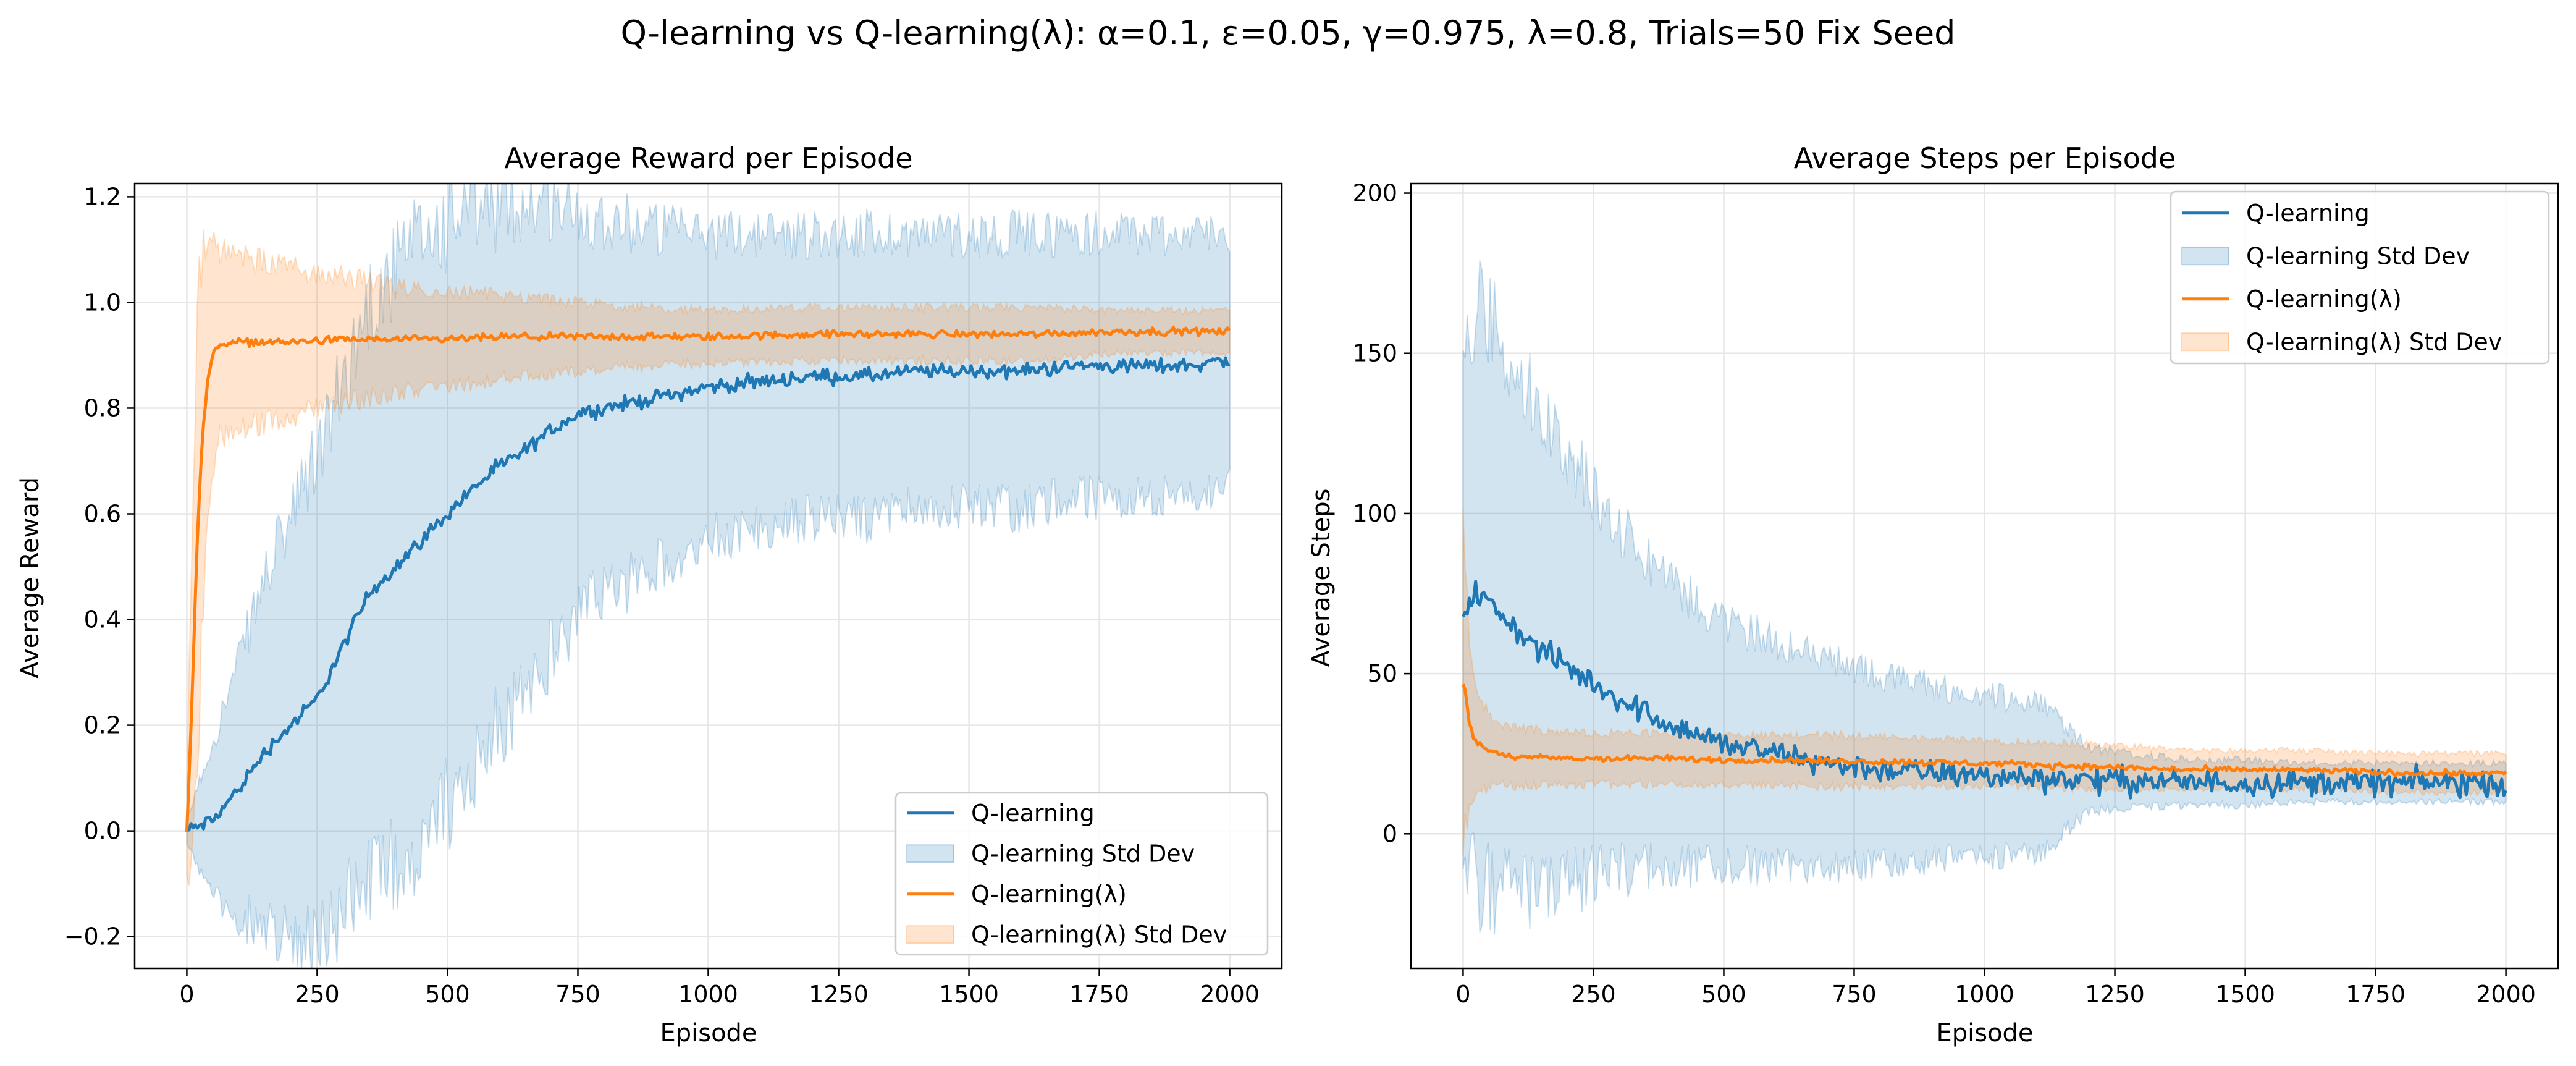 The image size is (2576, 1066). I want to click on steps-chart-line-q-learning-lambda, so click(1984, 730).